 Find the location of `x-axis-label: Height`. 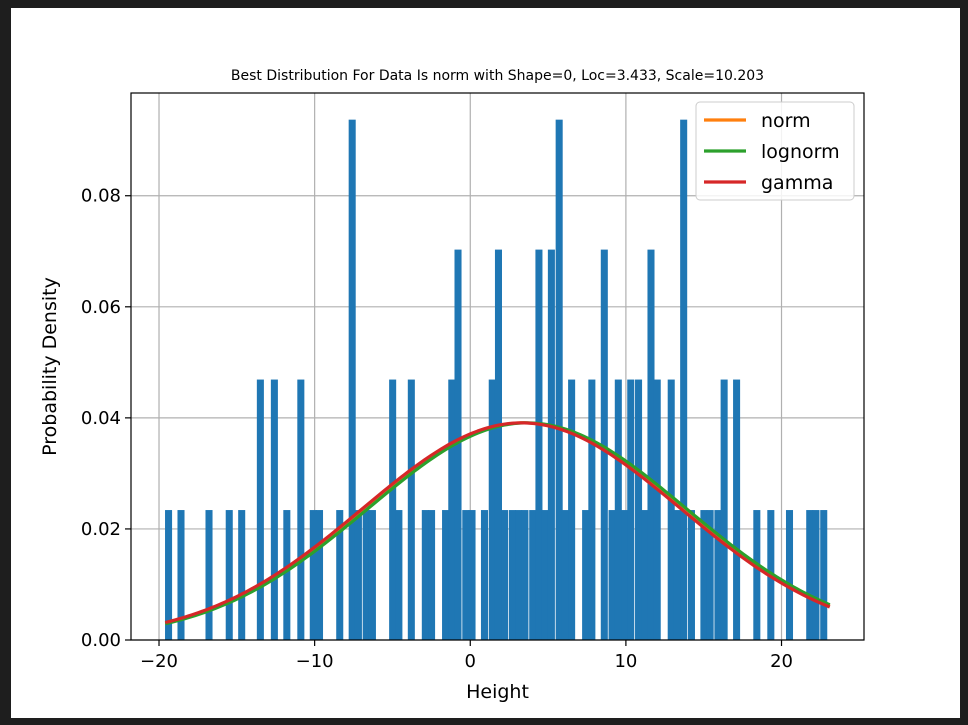

x-axis-label: Height is located at coordinates (497, 692).